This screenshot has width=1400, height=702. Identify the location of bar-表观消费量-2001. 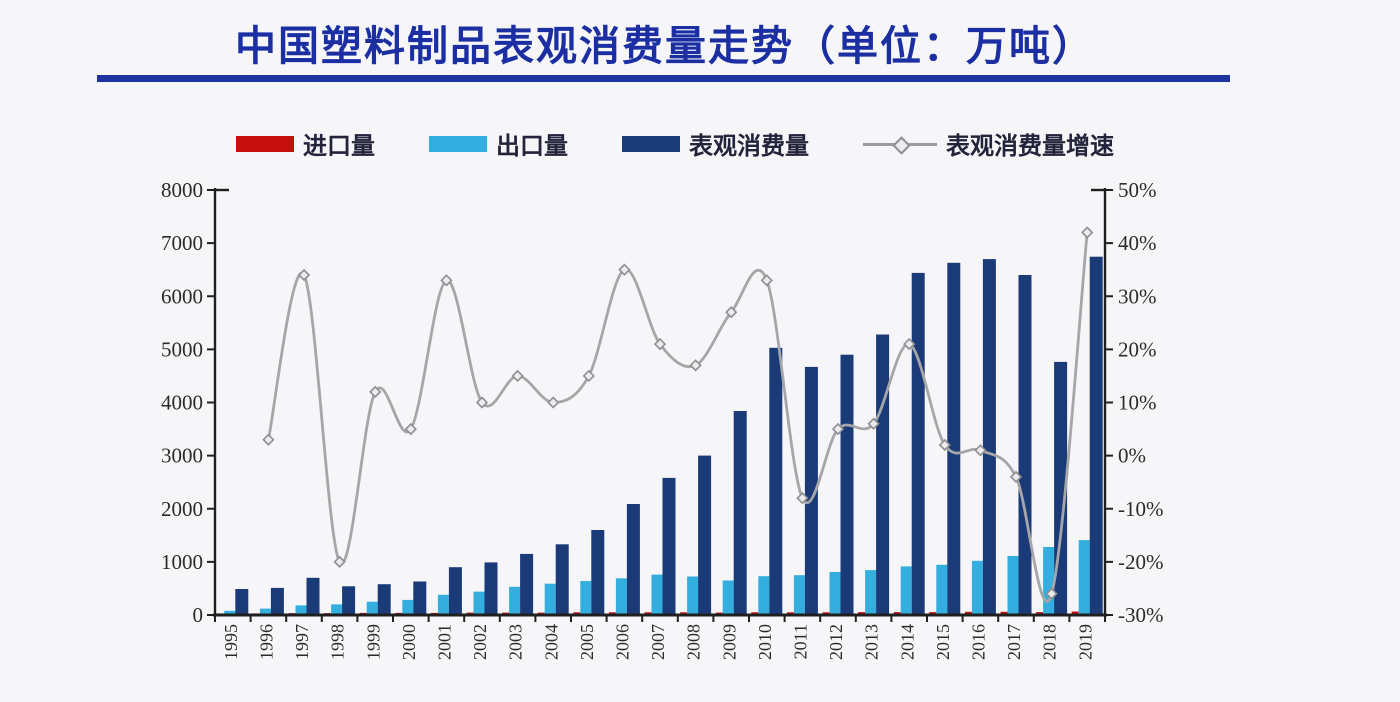
(455, 591).